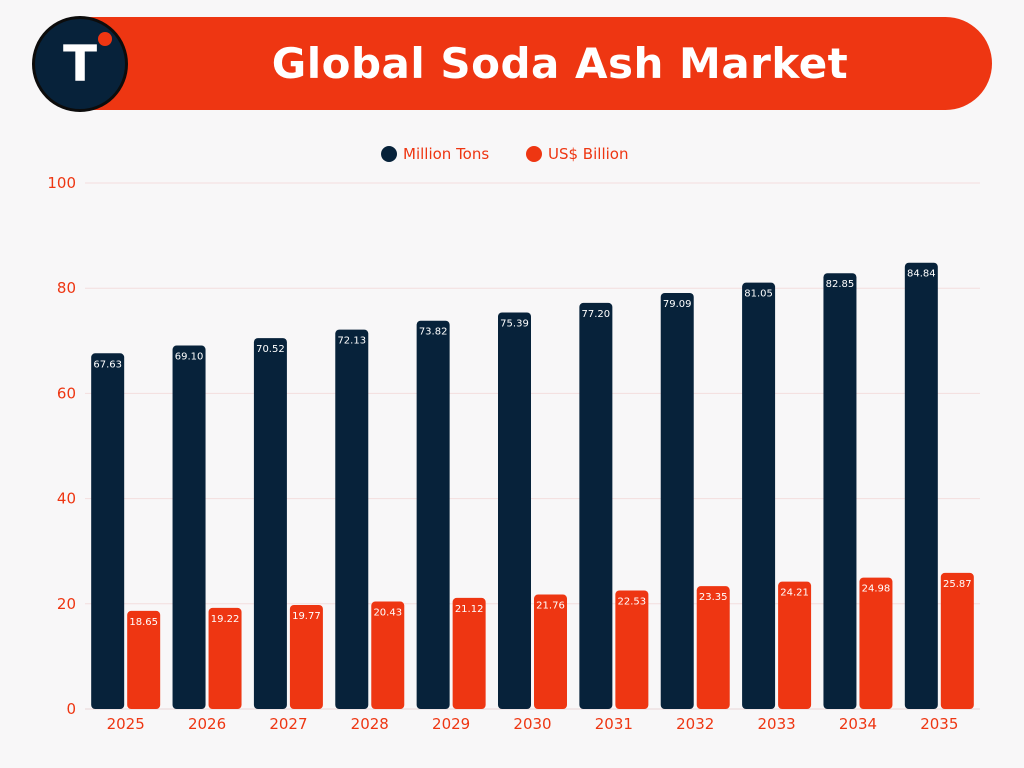 The image size is (1024, 768). What do you see at coordinates (71, 709) in the screenshot?
I see `y-tick-label: 0` at bounding box center [71, 709].